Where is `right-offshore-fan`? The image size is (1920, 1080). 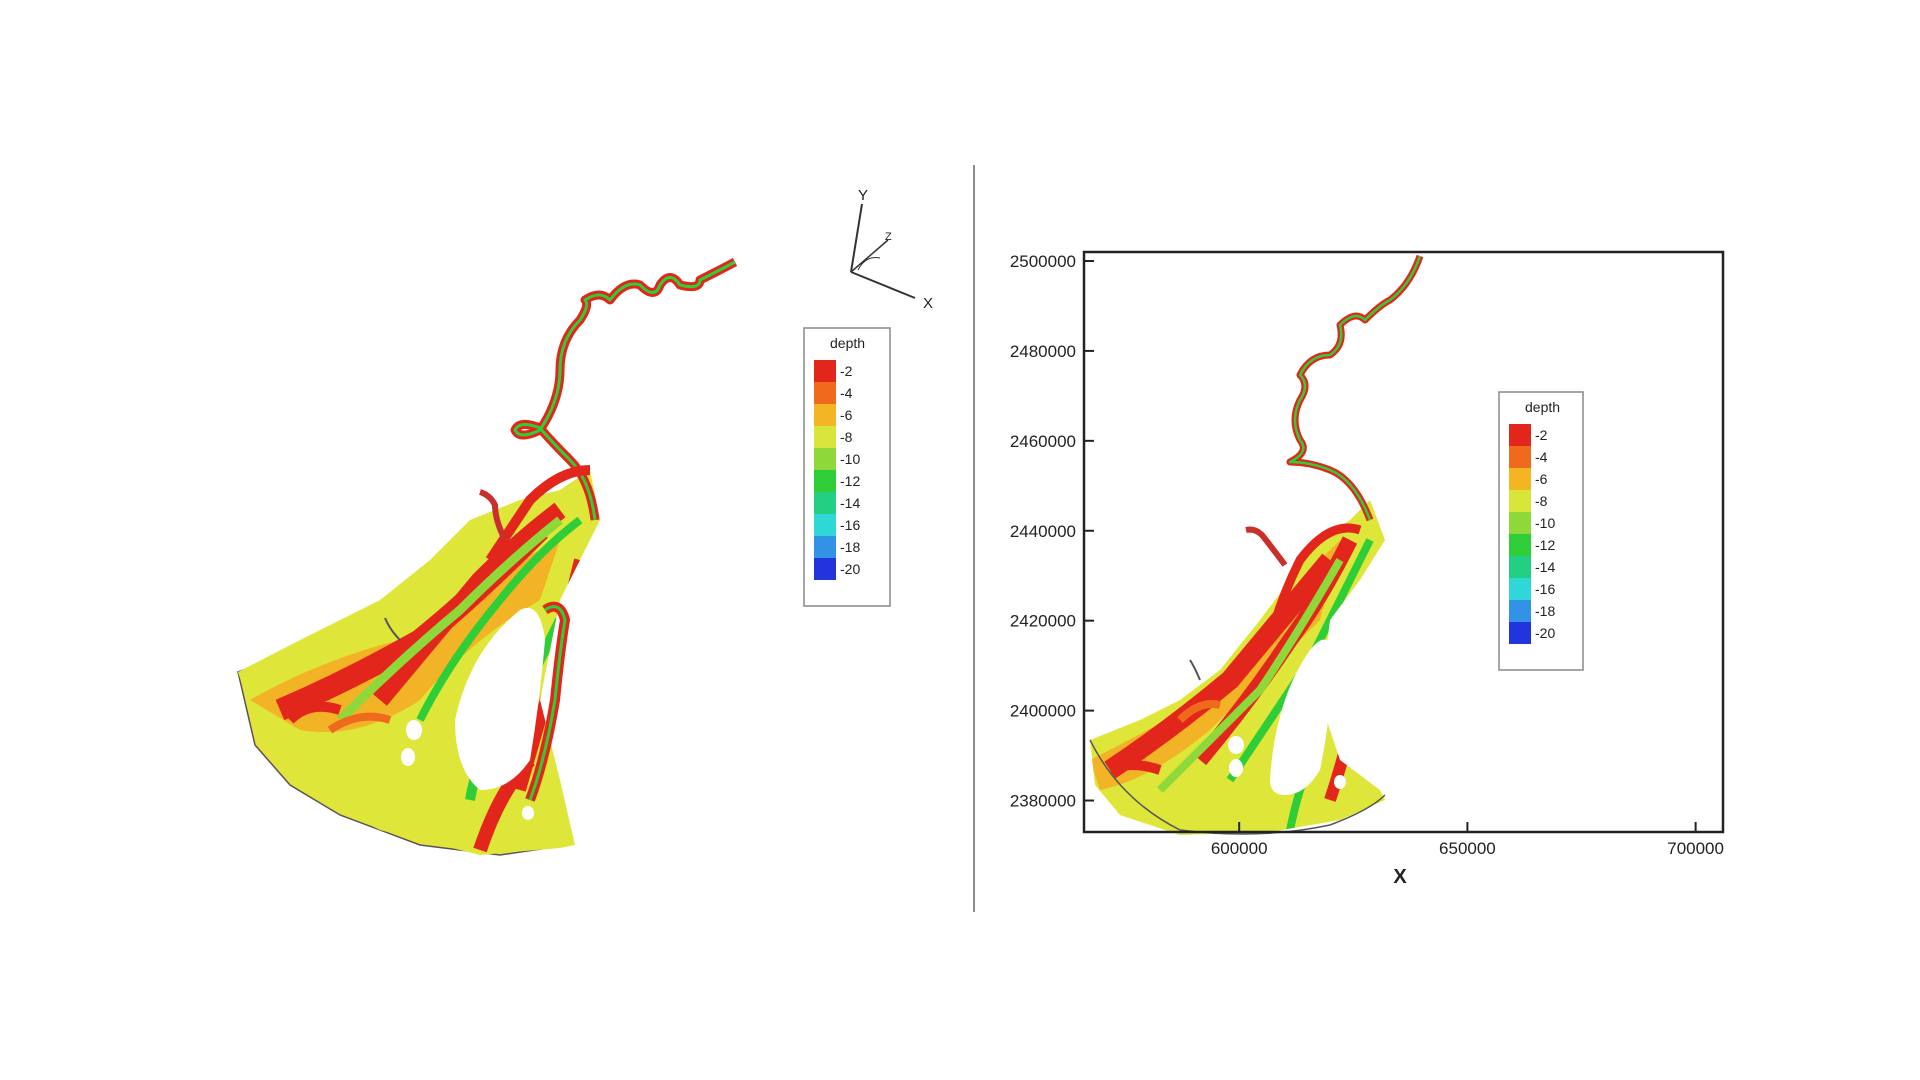
right-offshore-fan is located at coordinates (1237, 787).